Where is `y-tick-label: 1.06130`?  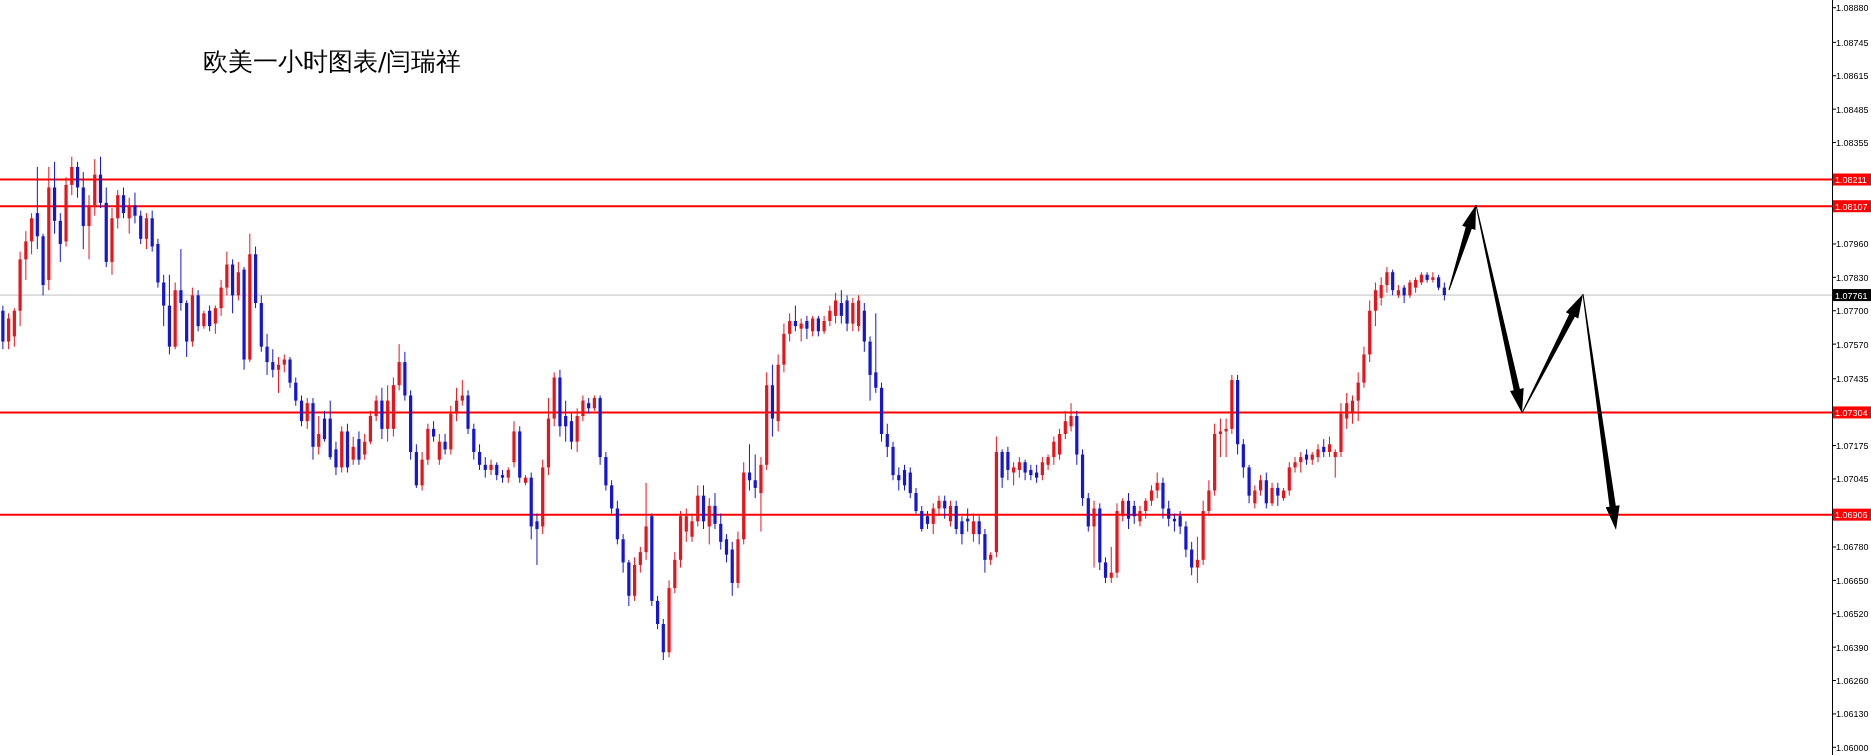
y-tick-label: 1.06130 is located at coordinates (1852, 714).